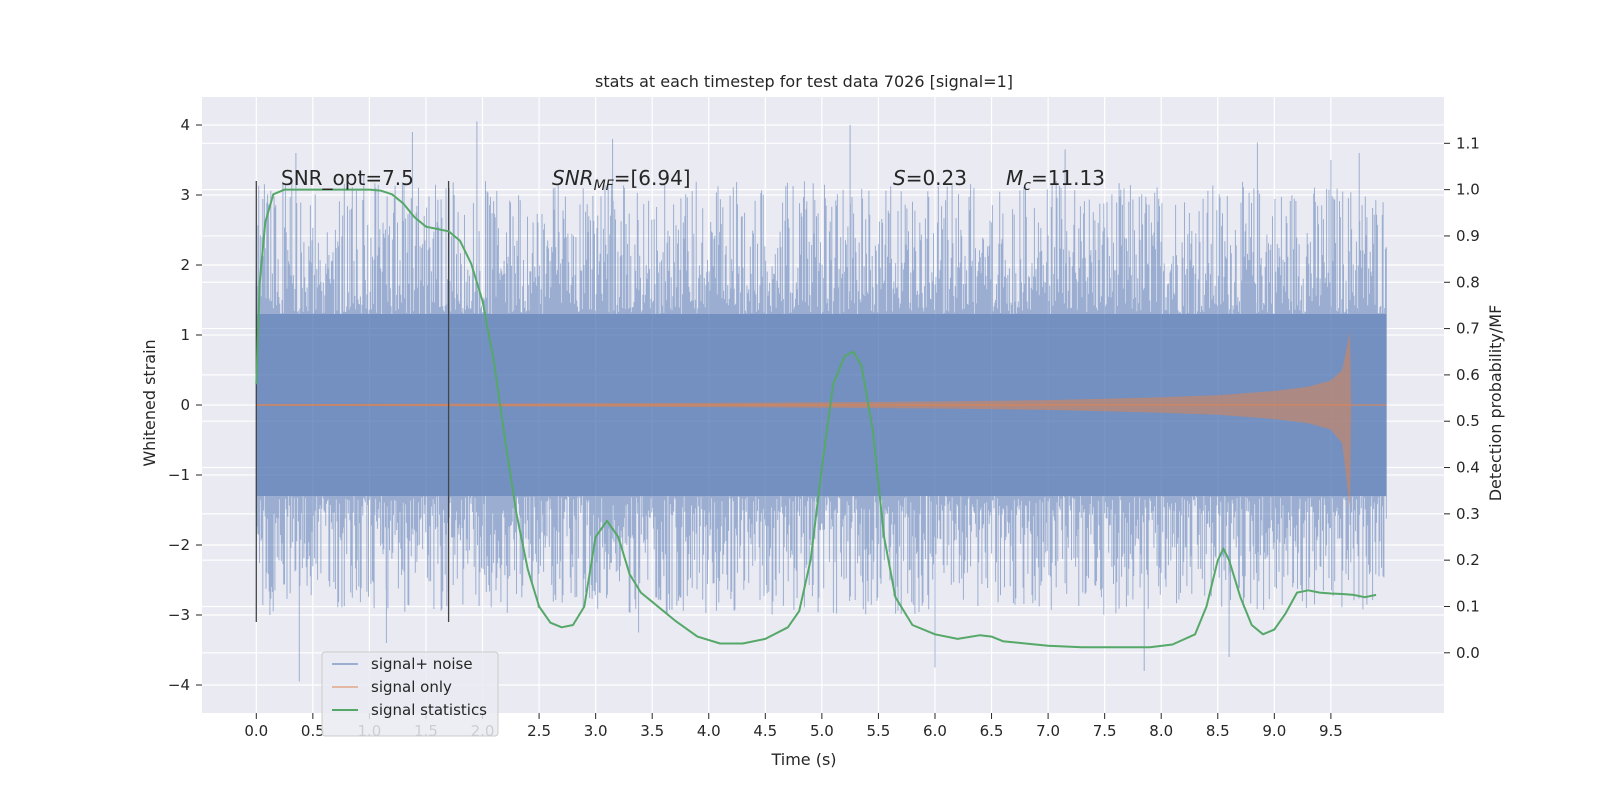  What do you see at coordinates (256, 731) in the screenshot?
I see `x-tick-label: 0.0` at bounding box center [256, 731].